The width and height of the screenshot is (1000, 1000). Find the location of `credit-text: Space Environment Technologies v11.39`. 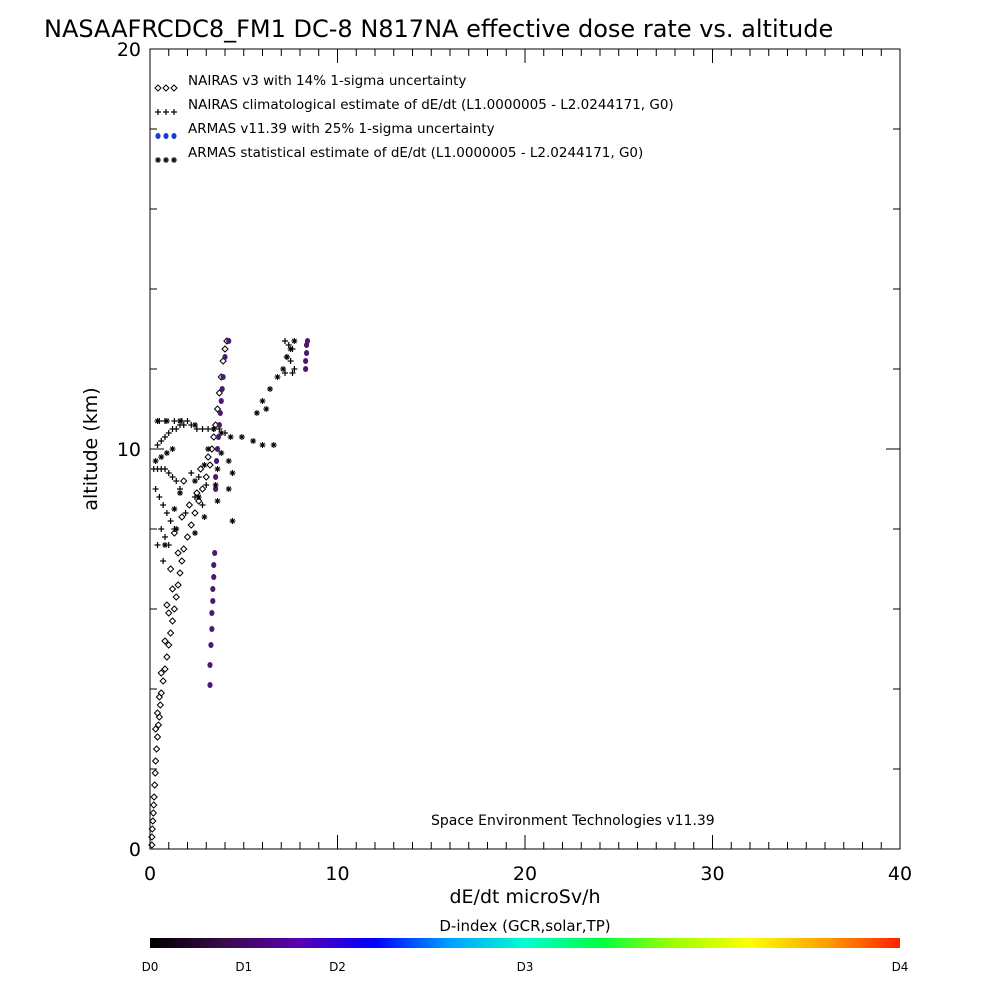

credit-text: Space Environment Technologies v11.39 is located at coordinates (573, 821).